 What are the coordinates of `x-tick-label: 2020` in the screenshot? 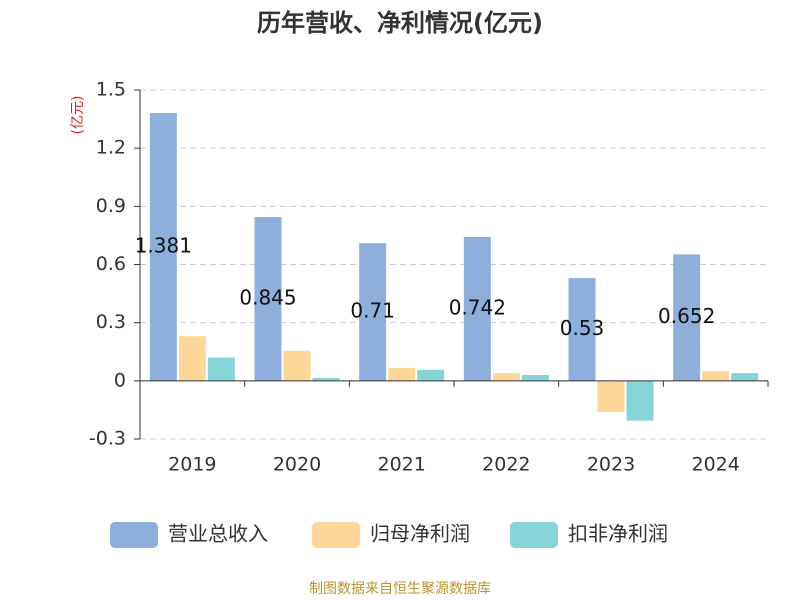 It's located at (297, 465).